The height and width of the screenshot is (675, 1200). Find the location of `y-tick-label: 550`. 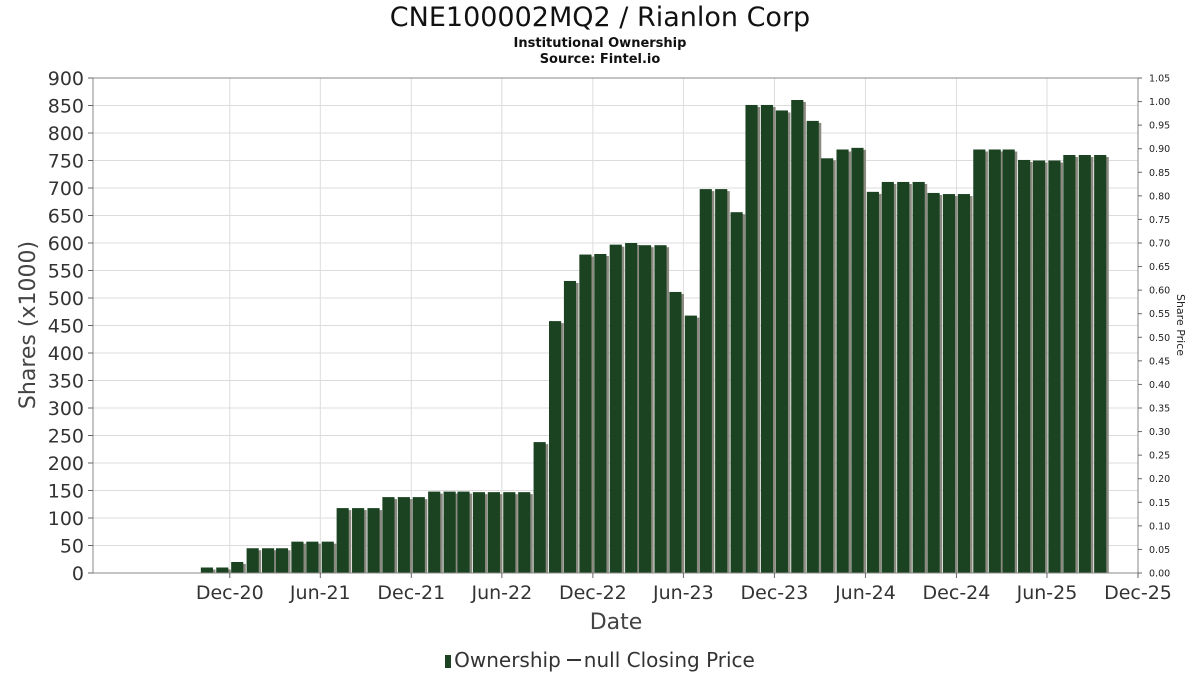

y-tick-label: 550 is located at coordinates (66, 272).